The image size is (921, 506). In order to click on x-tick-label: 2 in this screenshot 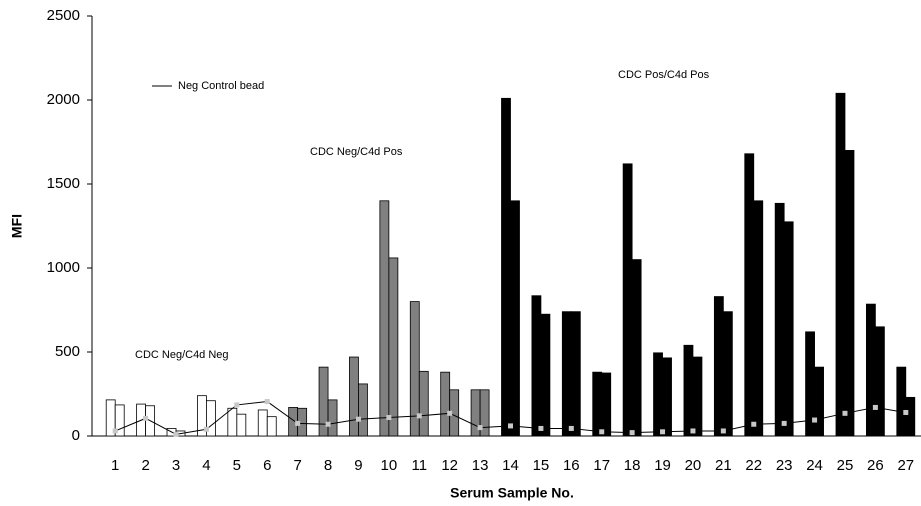, I will do `click(145, 465)`.